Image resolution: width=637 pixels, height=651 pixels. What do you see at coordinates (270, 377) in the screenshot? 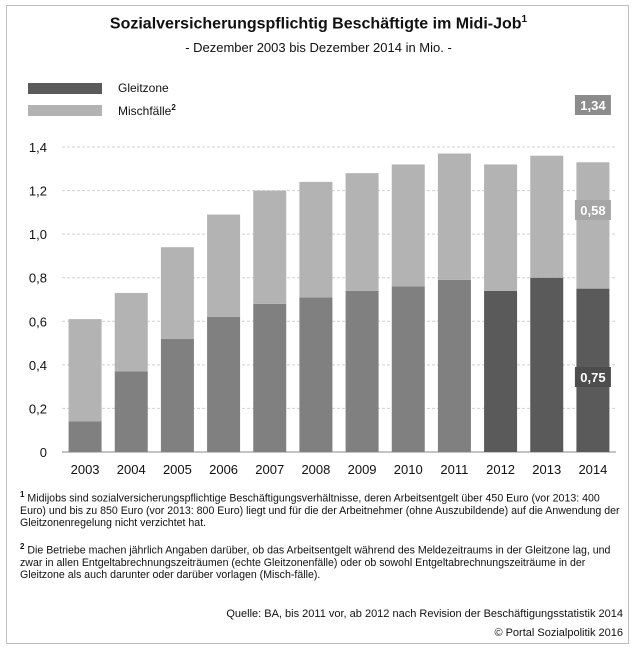
I see `bar-gleitzone-2007` at bounding box center [270, 377].